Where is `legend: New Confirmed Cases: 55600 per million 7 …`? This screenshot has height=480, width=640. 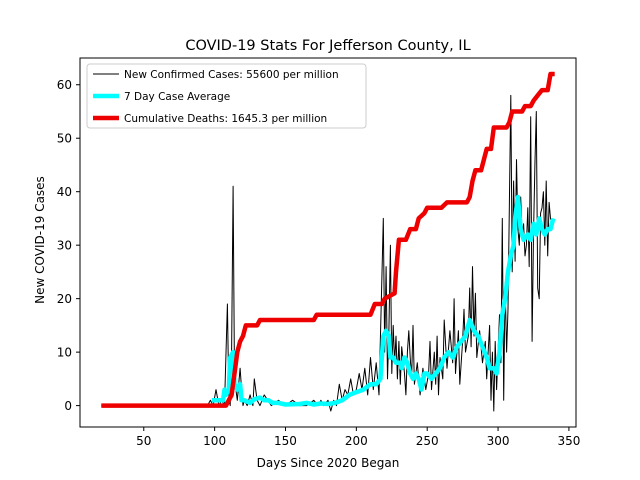
legend: New Confirmed Cases: 55600 per million 7 … is located at coordinates (226, 96).